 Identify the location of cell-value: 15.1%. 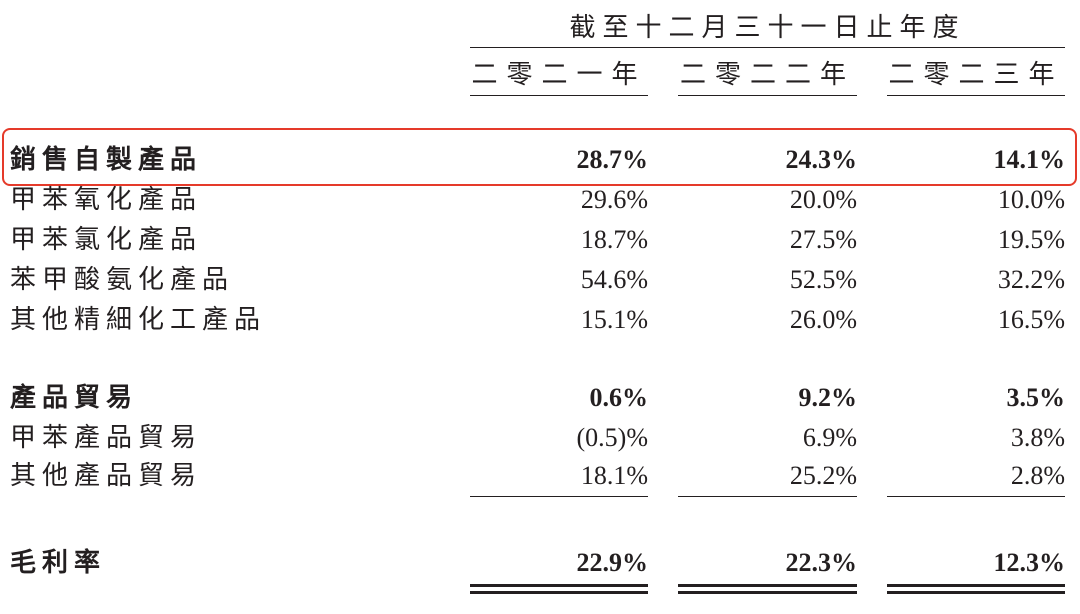
(614, 319).